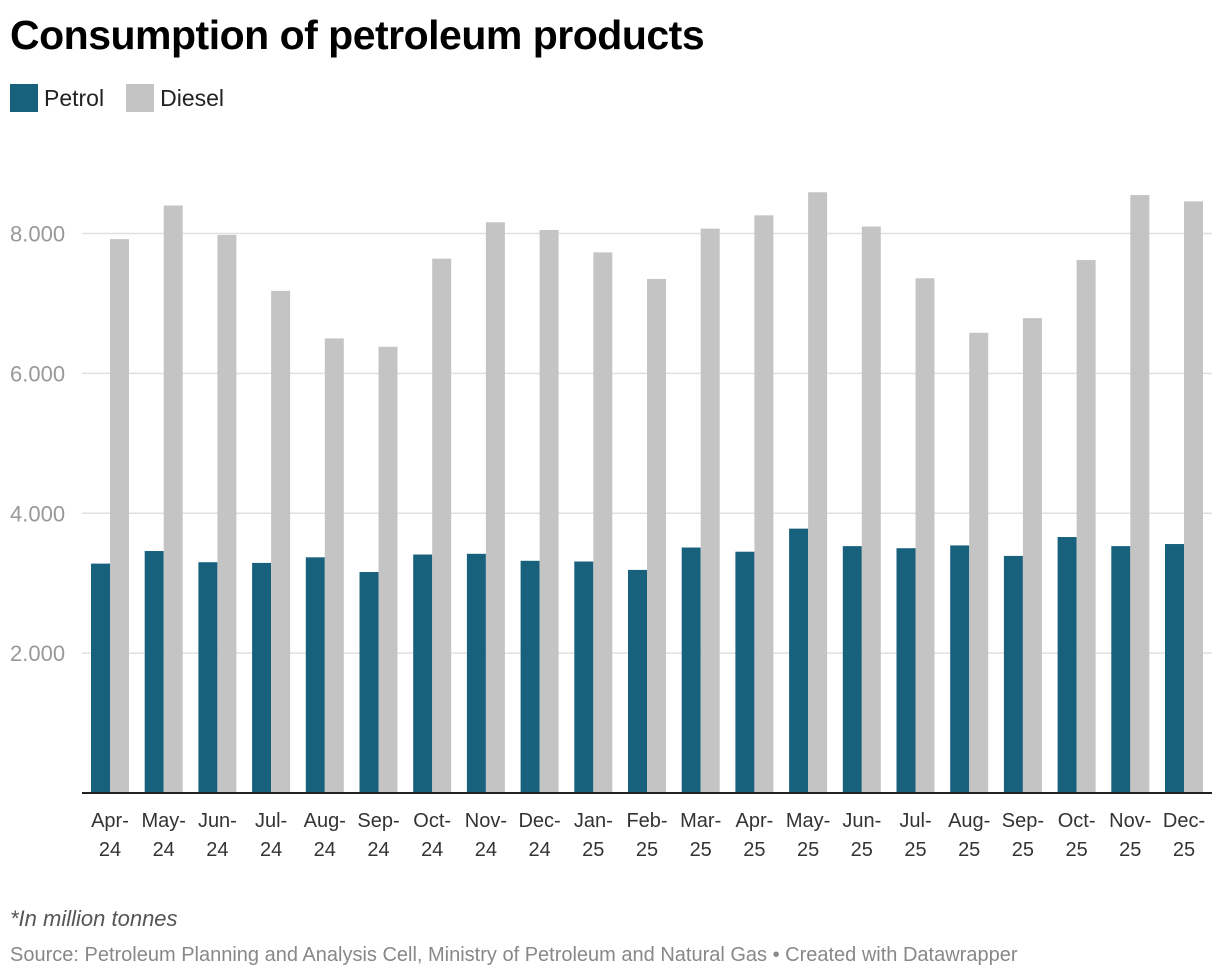 The image size is (1220, 980). I want to click on chart-title: Consumption of petroleum products, so click(357, 35).